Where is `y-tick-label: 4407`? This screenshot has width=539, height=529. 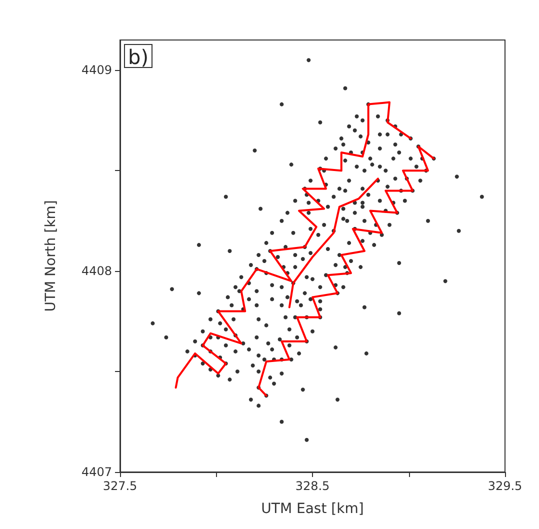
y-tick-label: 4407 is located at coordinates (96, 472).